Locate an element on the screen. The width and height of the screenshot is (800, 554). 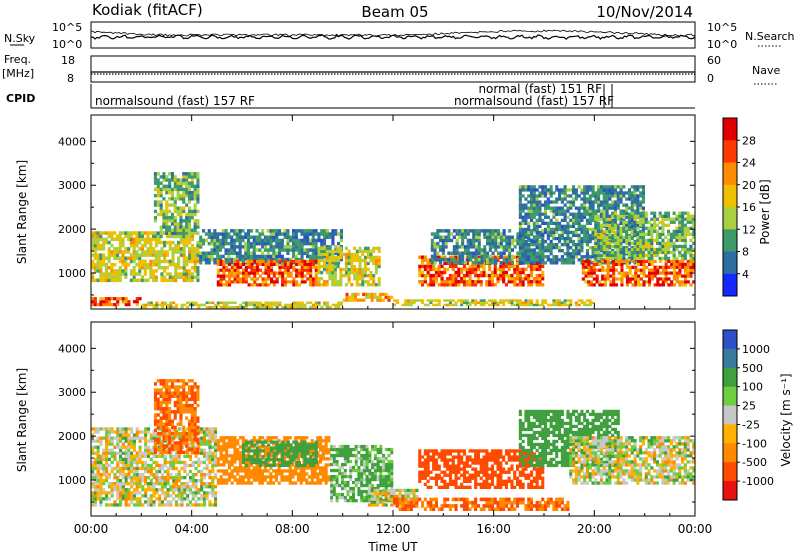
nave-label: Nave is located at coordinates (766, 70).